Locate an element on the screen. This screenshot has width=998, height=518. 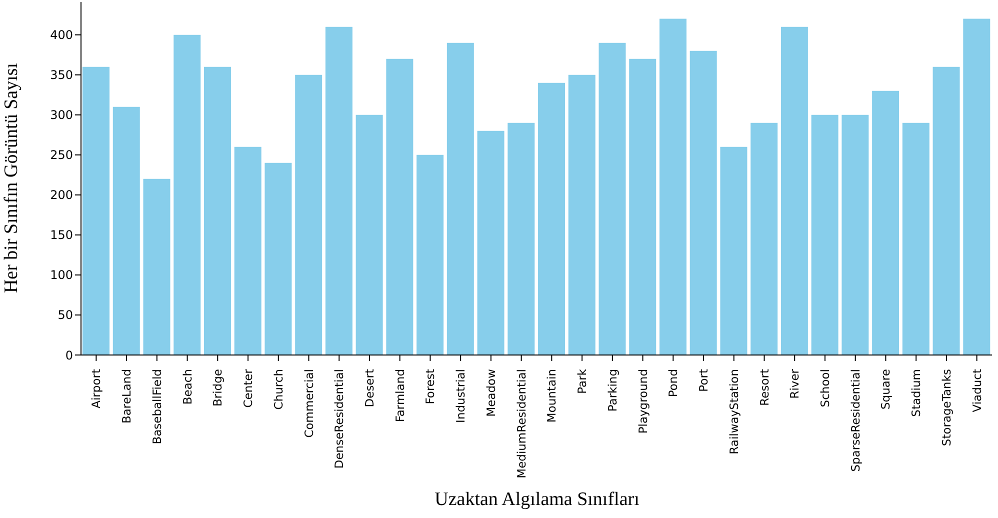
x-tick-label: Forest is located at coordinates (430, 386).